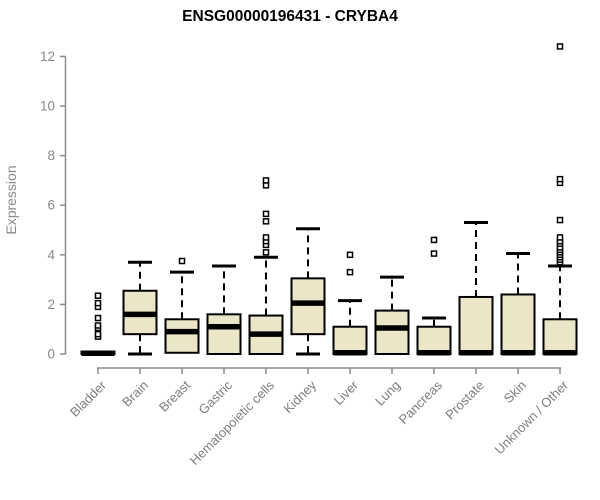 This screenshot has width=600, height=500. What do you see at coordinates (290, 16) in the screenshot?
I see `chart-title: ENSG00000196431 - CRYBA4` at bounding box center [290, 16].